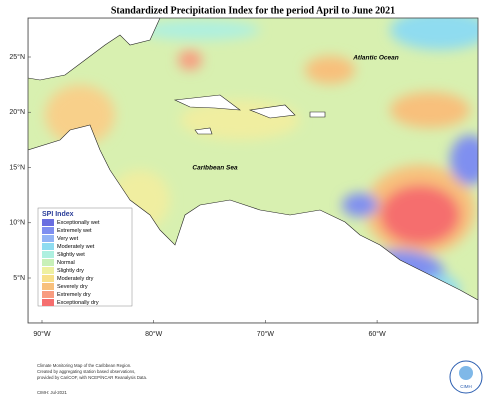 This screenshot has height=405, width=495. What do you see at coordinates (17, 57) in the screenshot?
I see `lat-tick-label: 25°N` at bounding box center [17, 57].